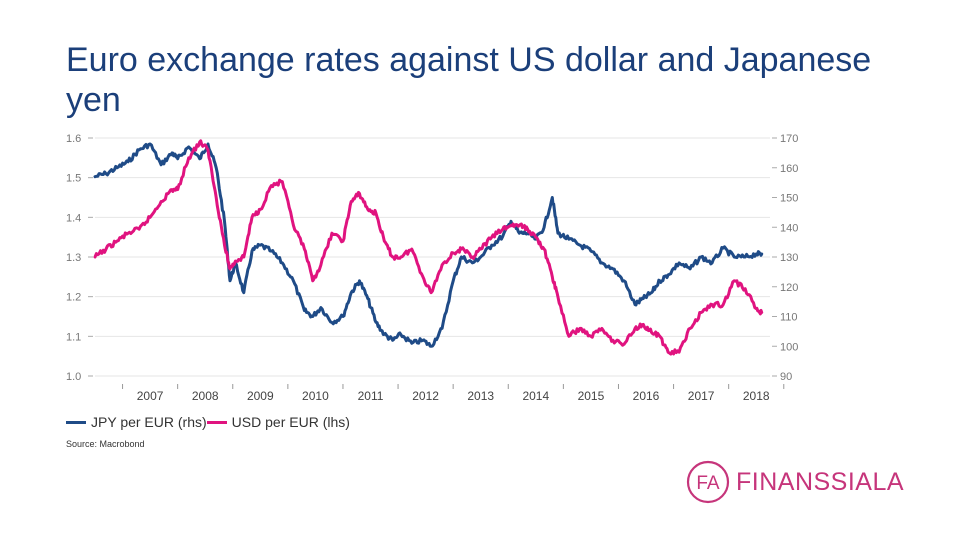  Describe the element at coordinates (646, 396) in the screenshot. I see `x-tick-label: 2016` at that location.